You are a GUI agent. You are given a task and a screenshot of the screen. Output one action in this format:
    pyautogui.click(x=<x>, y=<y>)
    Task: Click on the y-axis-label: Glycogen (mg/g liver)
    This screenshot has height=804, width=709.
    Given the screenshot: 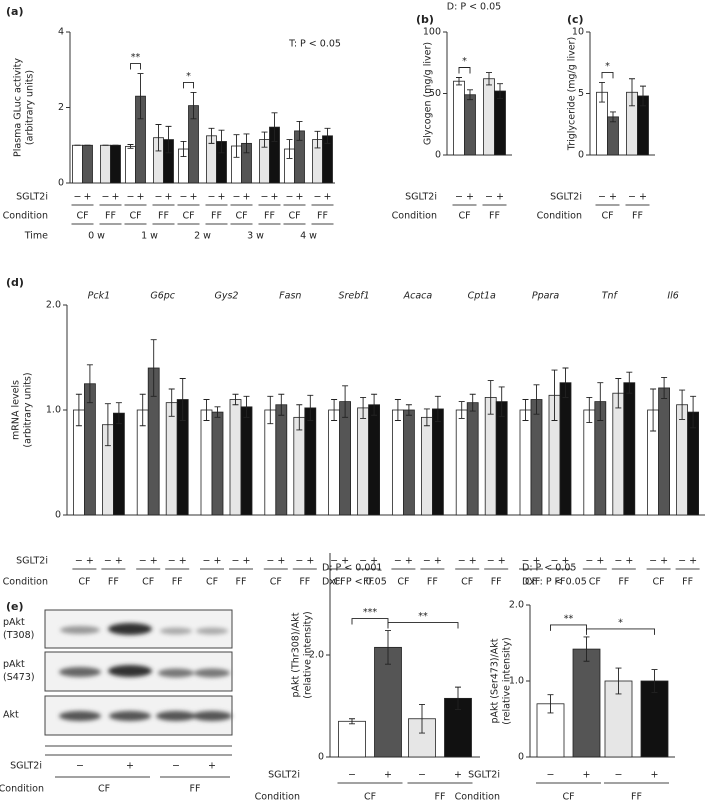 What is the action you would take?
    pyautogui.click(x=428, y=93)
    